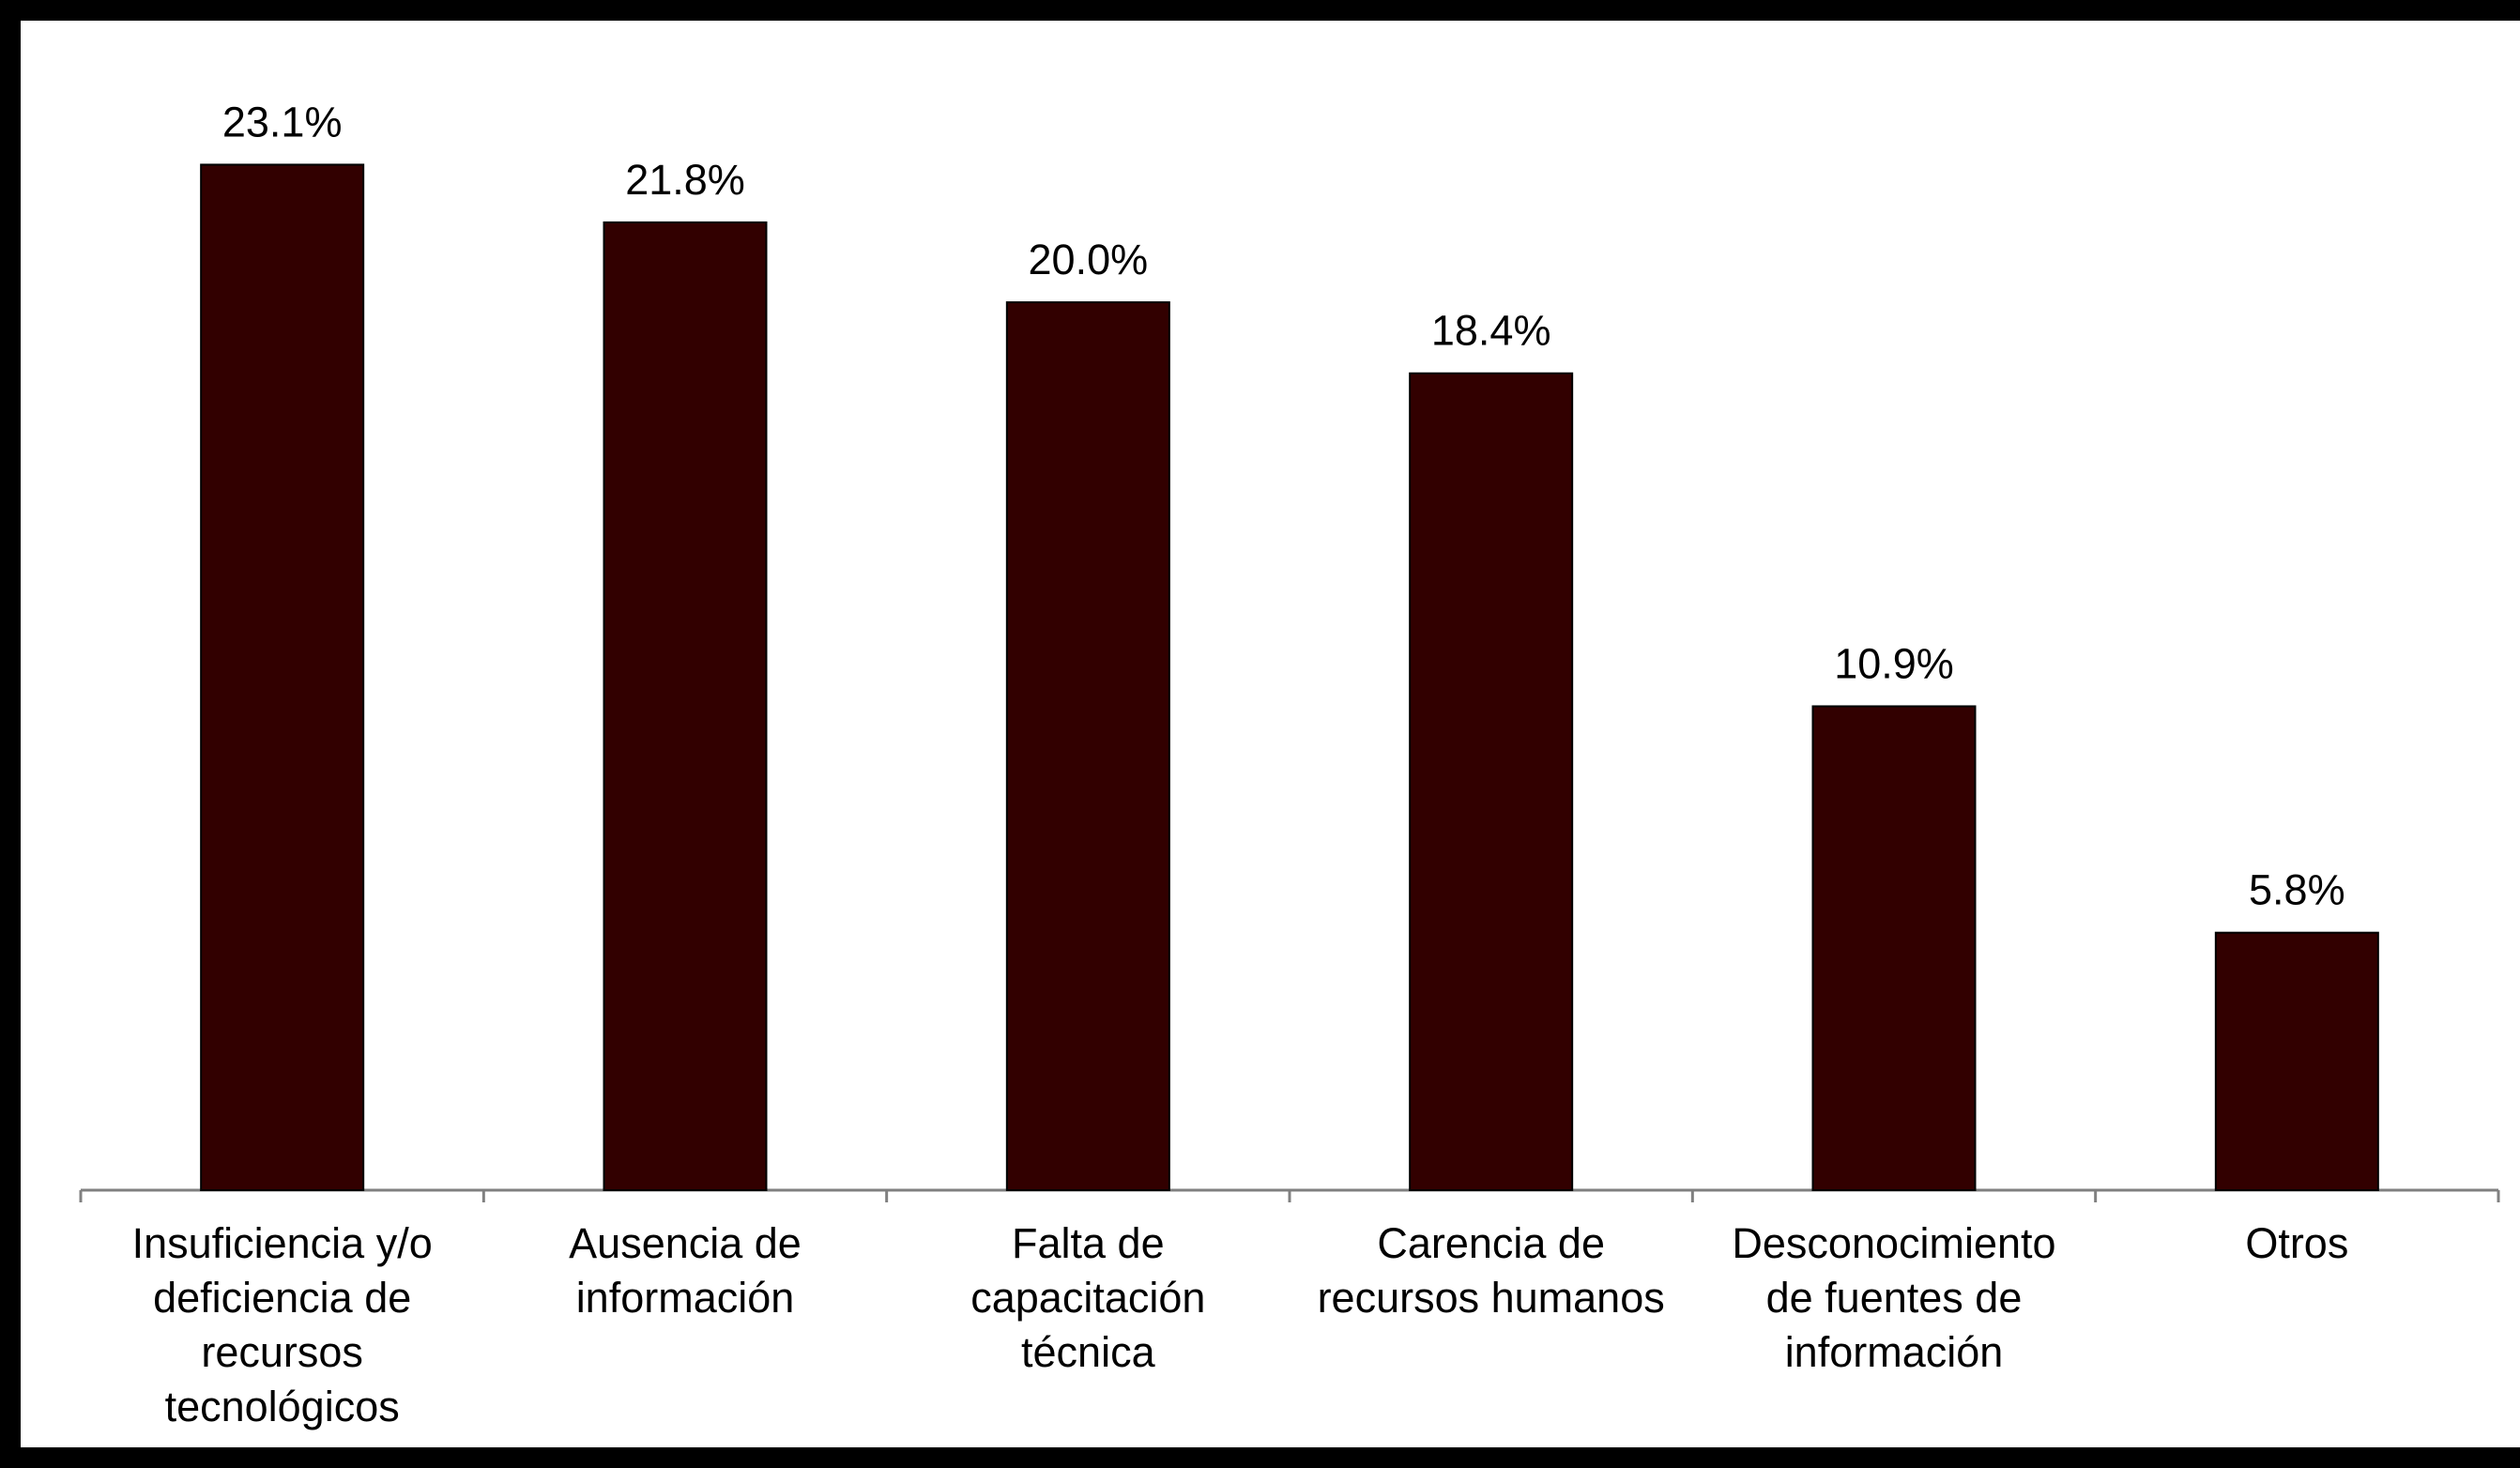 This screenshot has width=2520, height=1468. Describe the element at coordinates (2296, 1243) in the screenshot. I see `category-label: Otros` at that location.